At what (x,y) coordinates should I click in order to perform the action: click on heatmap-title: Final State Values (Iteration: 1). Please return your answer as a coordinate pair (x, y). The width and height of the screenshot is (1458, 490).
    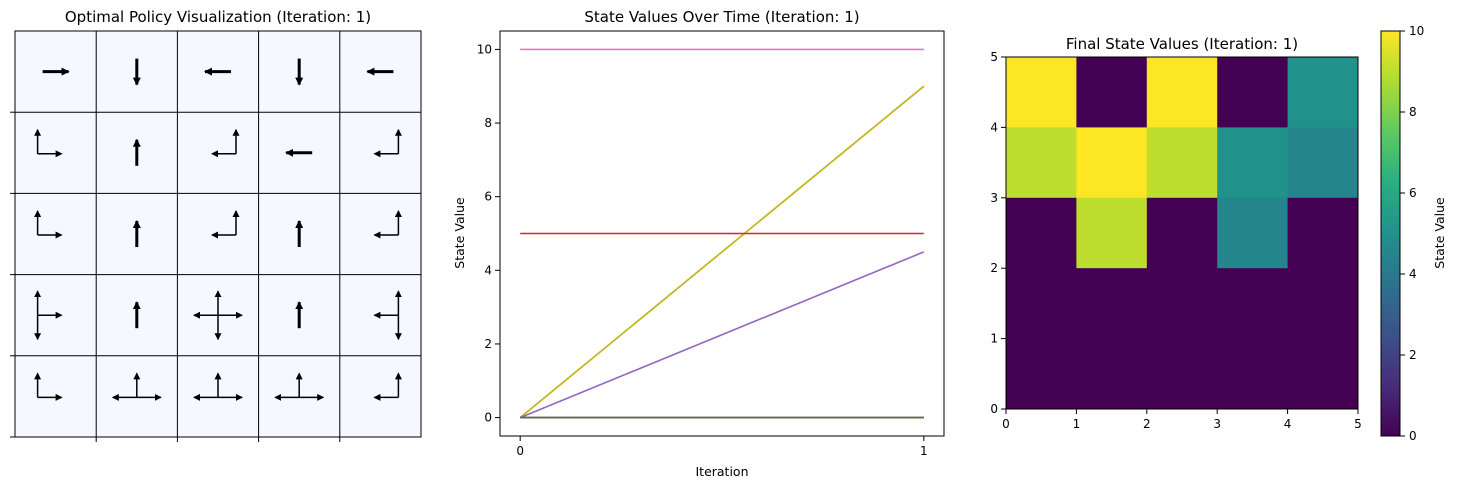
    Looking at the image, I should click on (1182, 44).